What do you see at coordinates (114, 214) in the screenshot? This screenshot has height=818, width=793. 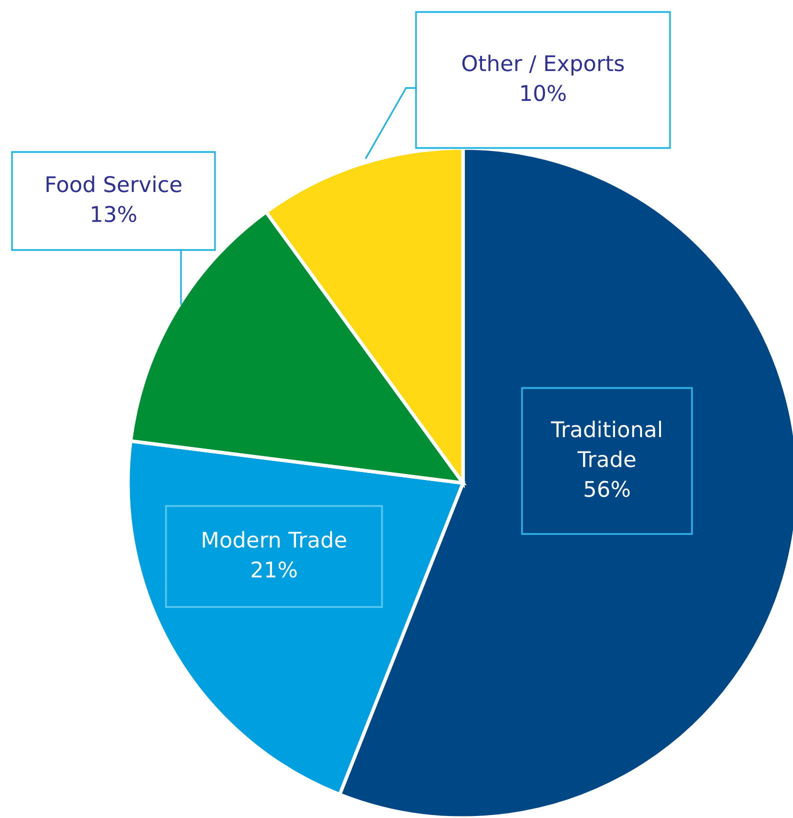 I see `data-label: 13%` at bounding box center [114, 214].